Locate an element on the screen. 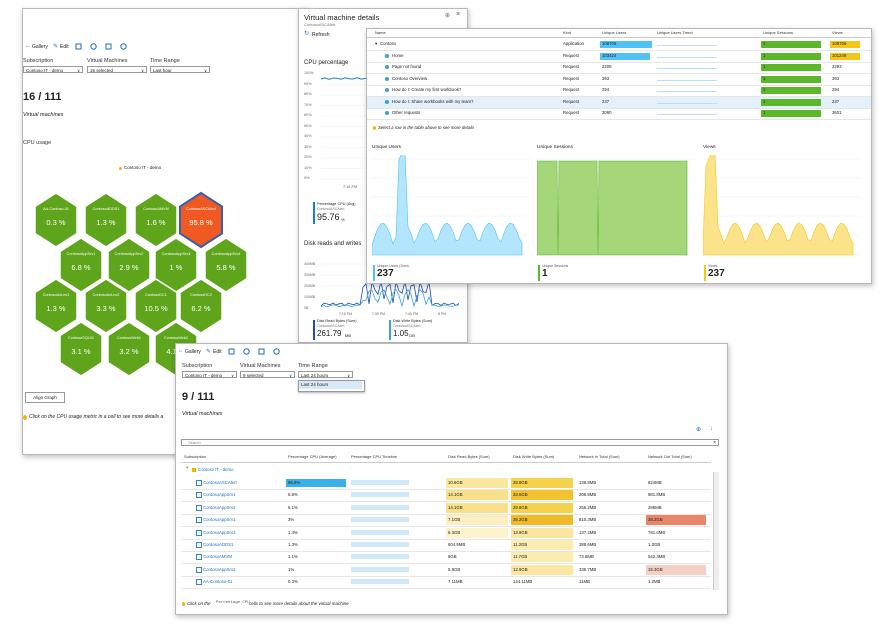  close-icon: × is located at coordinates (458, 14).